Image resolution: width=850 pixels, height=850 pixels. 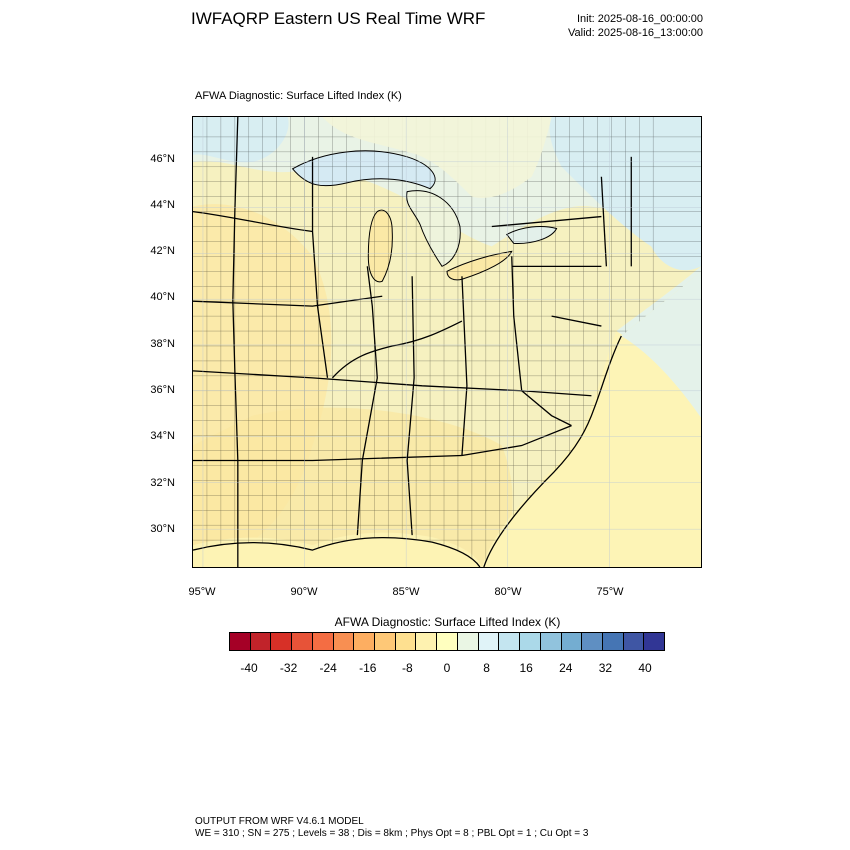 I want to click on colorbar-tick-label: -8, so click(x=407, y=668).